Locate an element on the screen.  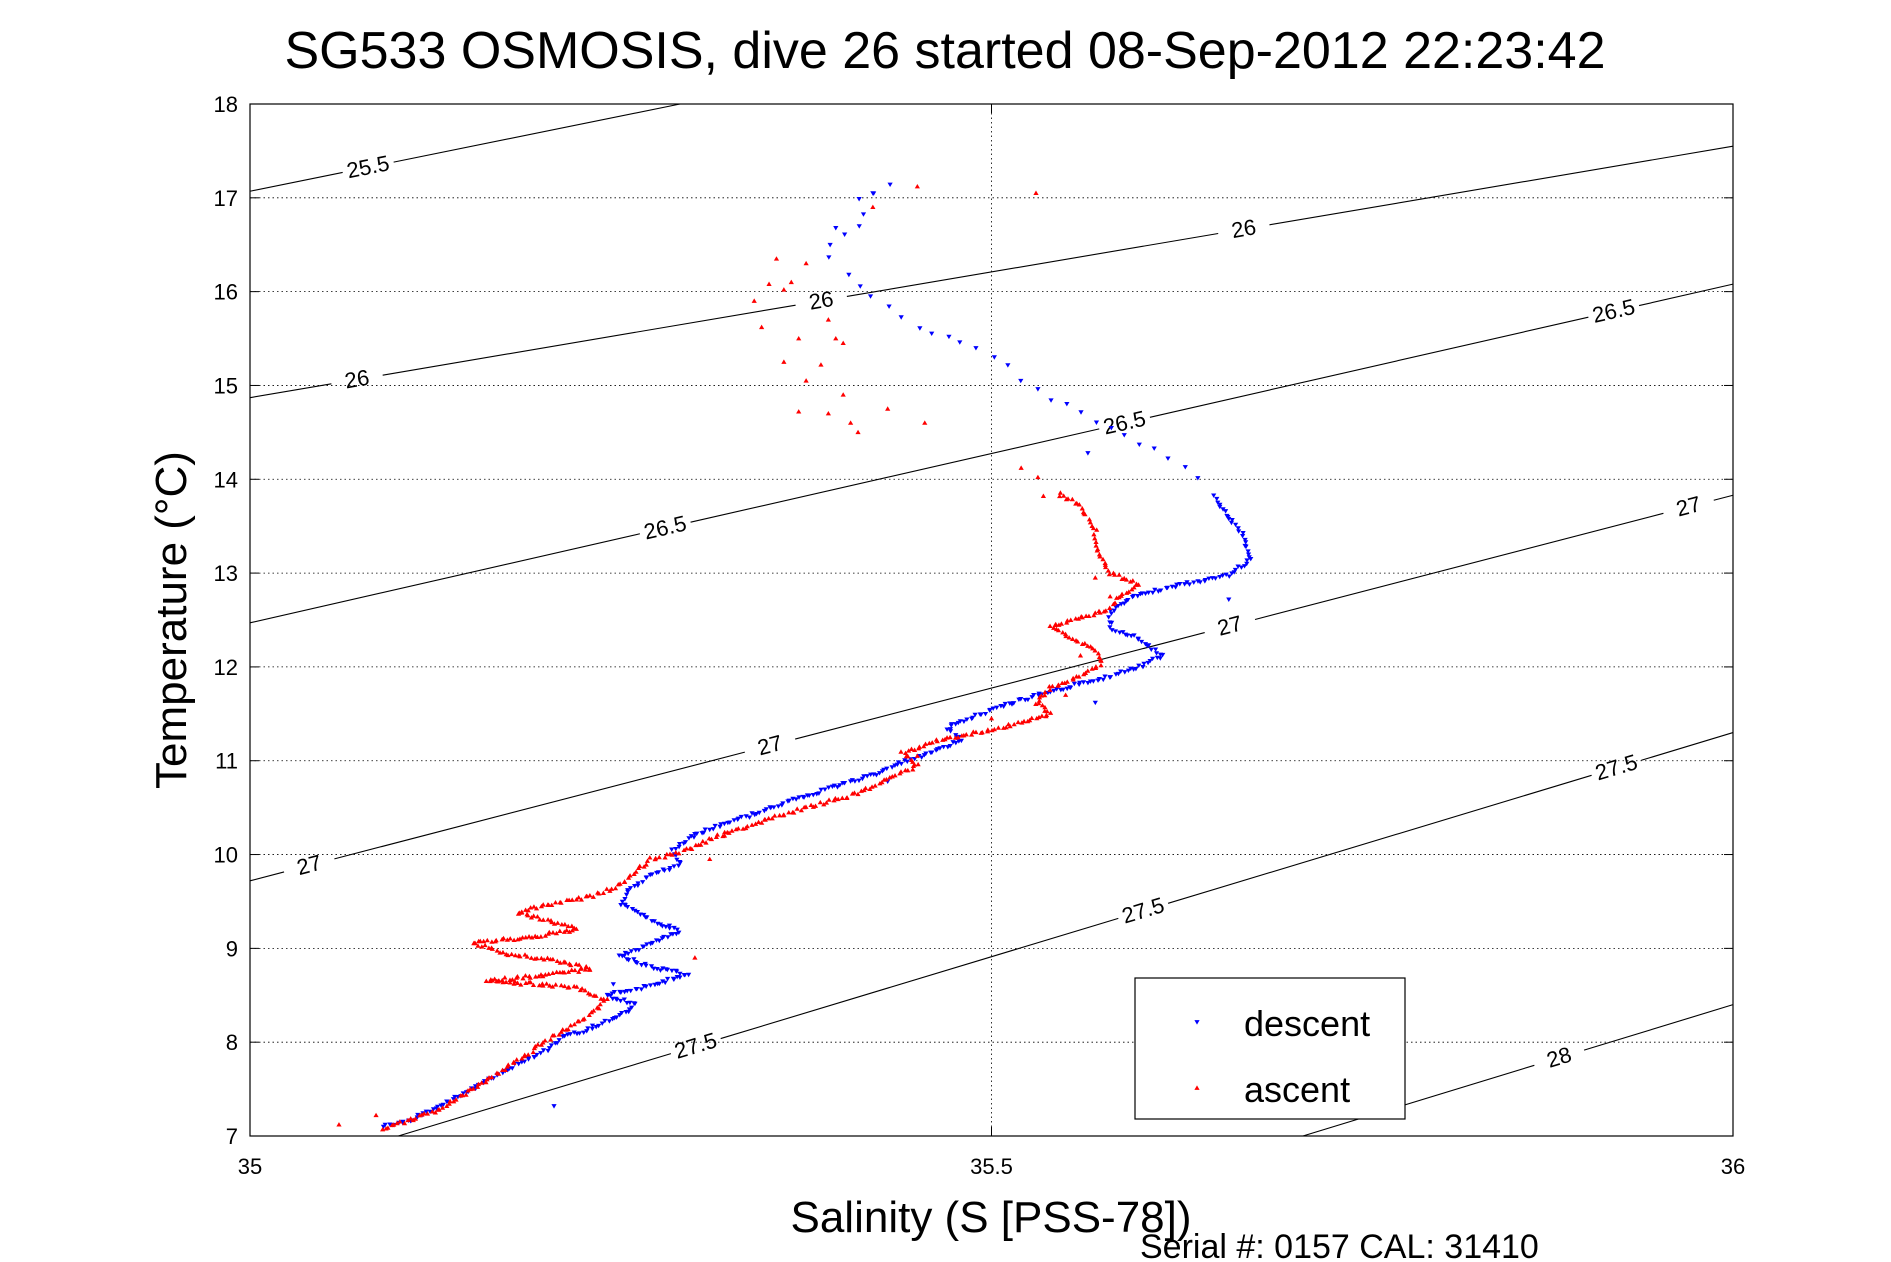
legend-box is located at coordinates (1270, 1048).